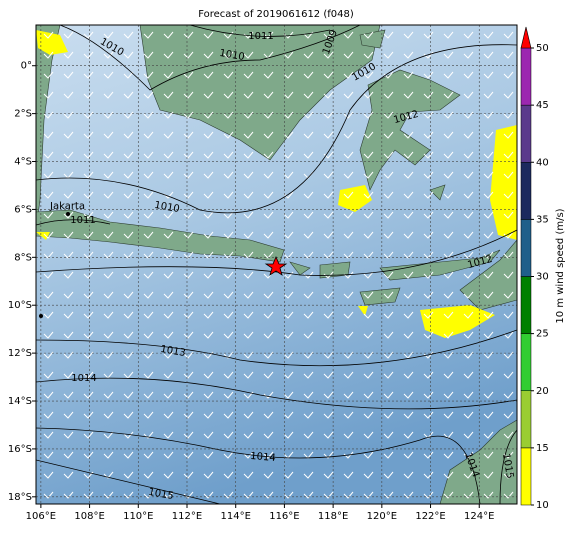 Image resolution: width=574 pixels, height=533 pixels. I want to click on colorbar-label: 10 m wind speed (m/s), so click(560, 265).